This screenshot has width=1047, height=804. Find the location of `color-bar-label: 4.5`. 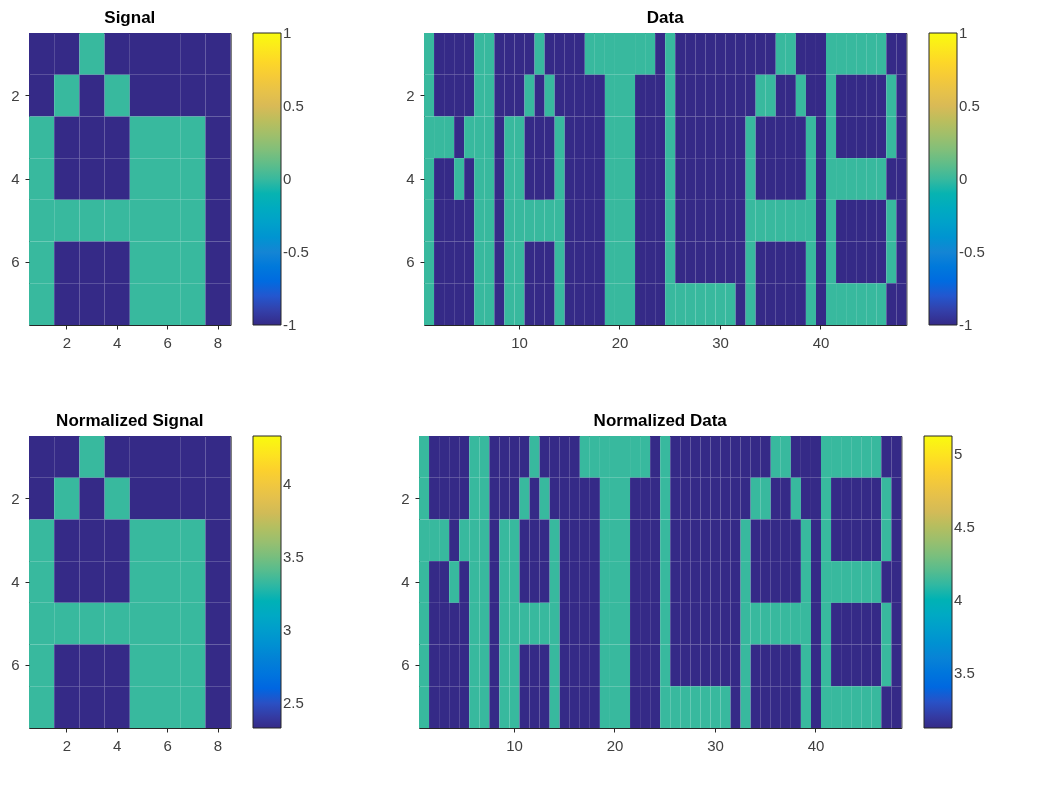

color-bar-label: 4.5 is located at coordinates (964, 526).